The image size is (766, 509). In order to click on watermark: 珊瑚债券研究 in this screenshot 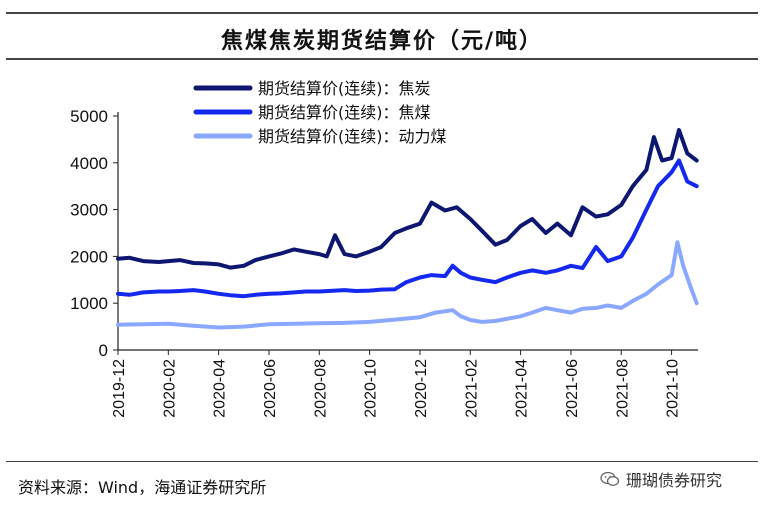, I will do `click(661, 479)`.